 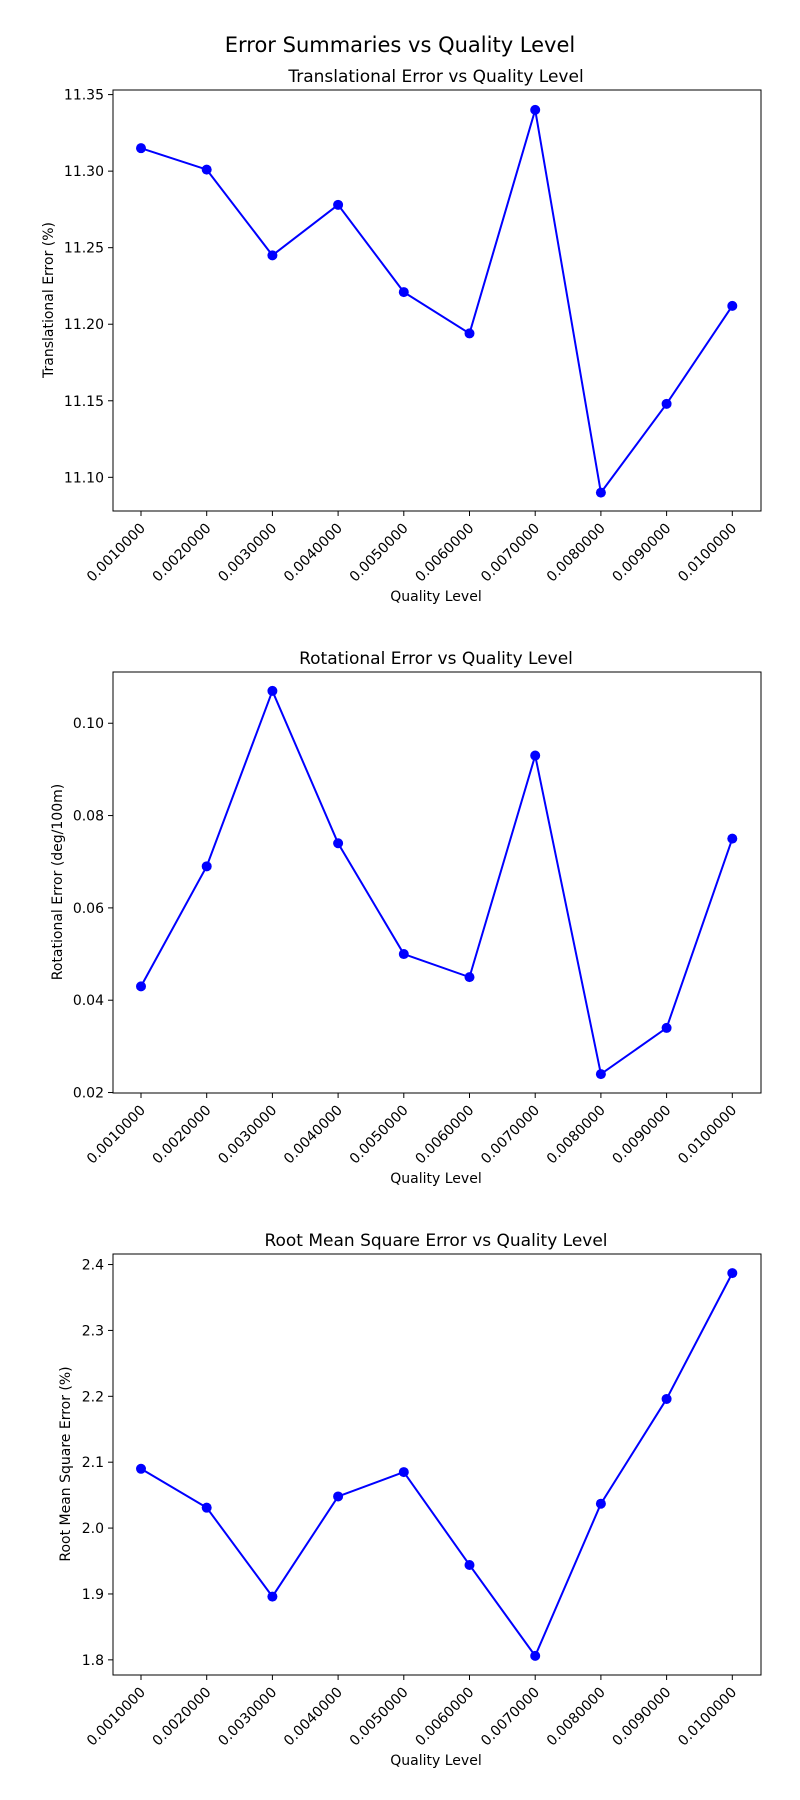 What do you see at coordinates (436, 659) in the screenshot?
I see `rotational-error-title: Rotational Error vs Quality Level` at bounding box center [436, 659].